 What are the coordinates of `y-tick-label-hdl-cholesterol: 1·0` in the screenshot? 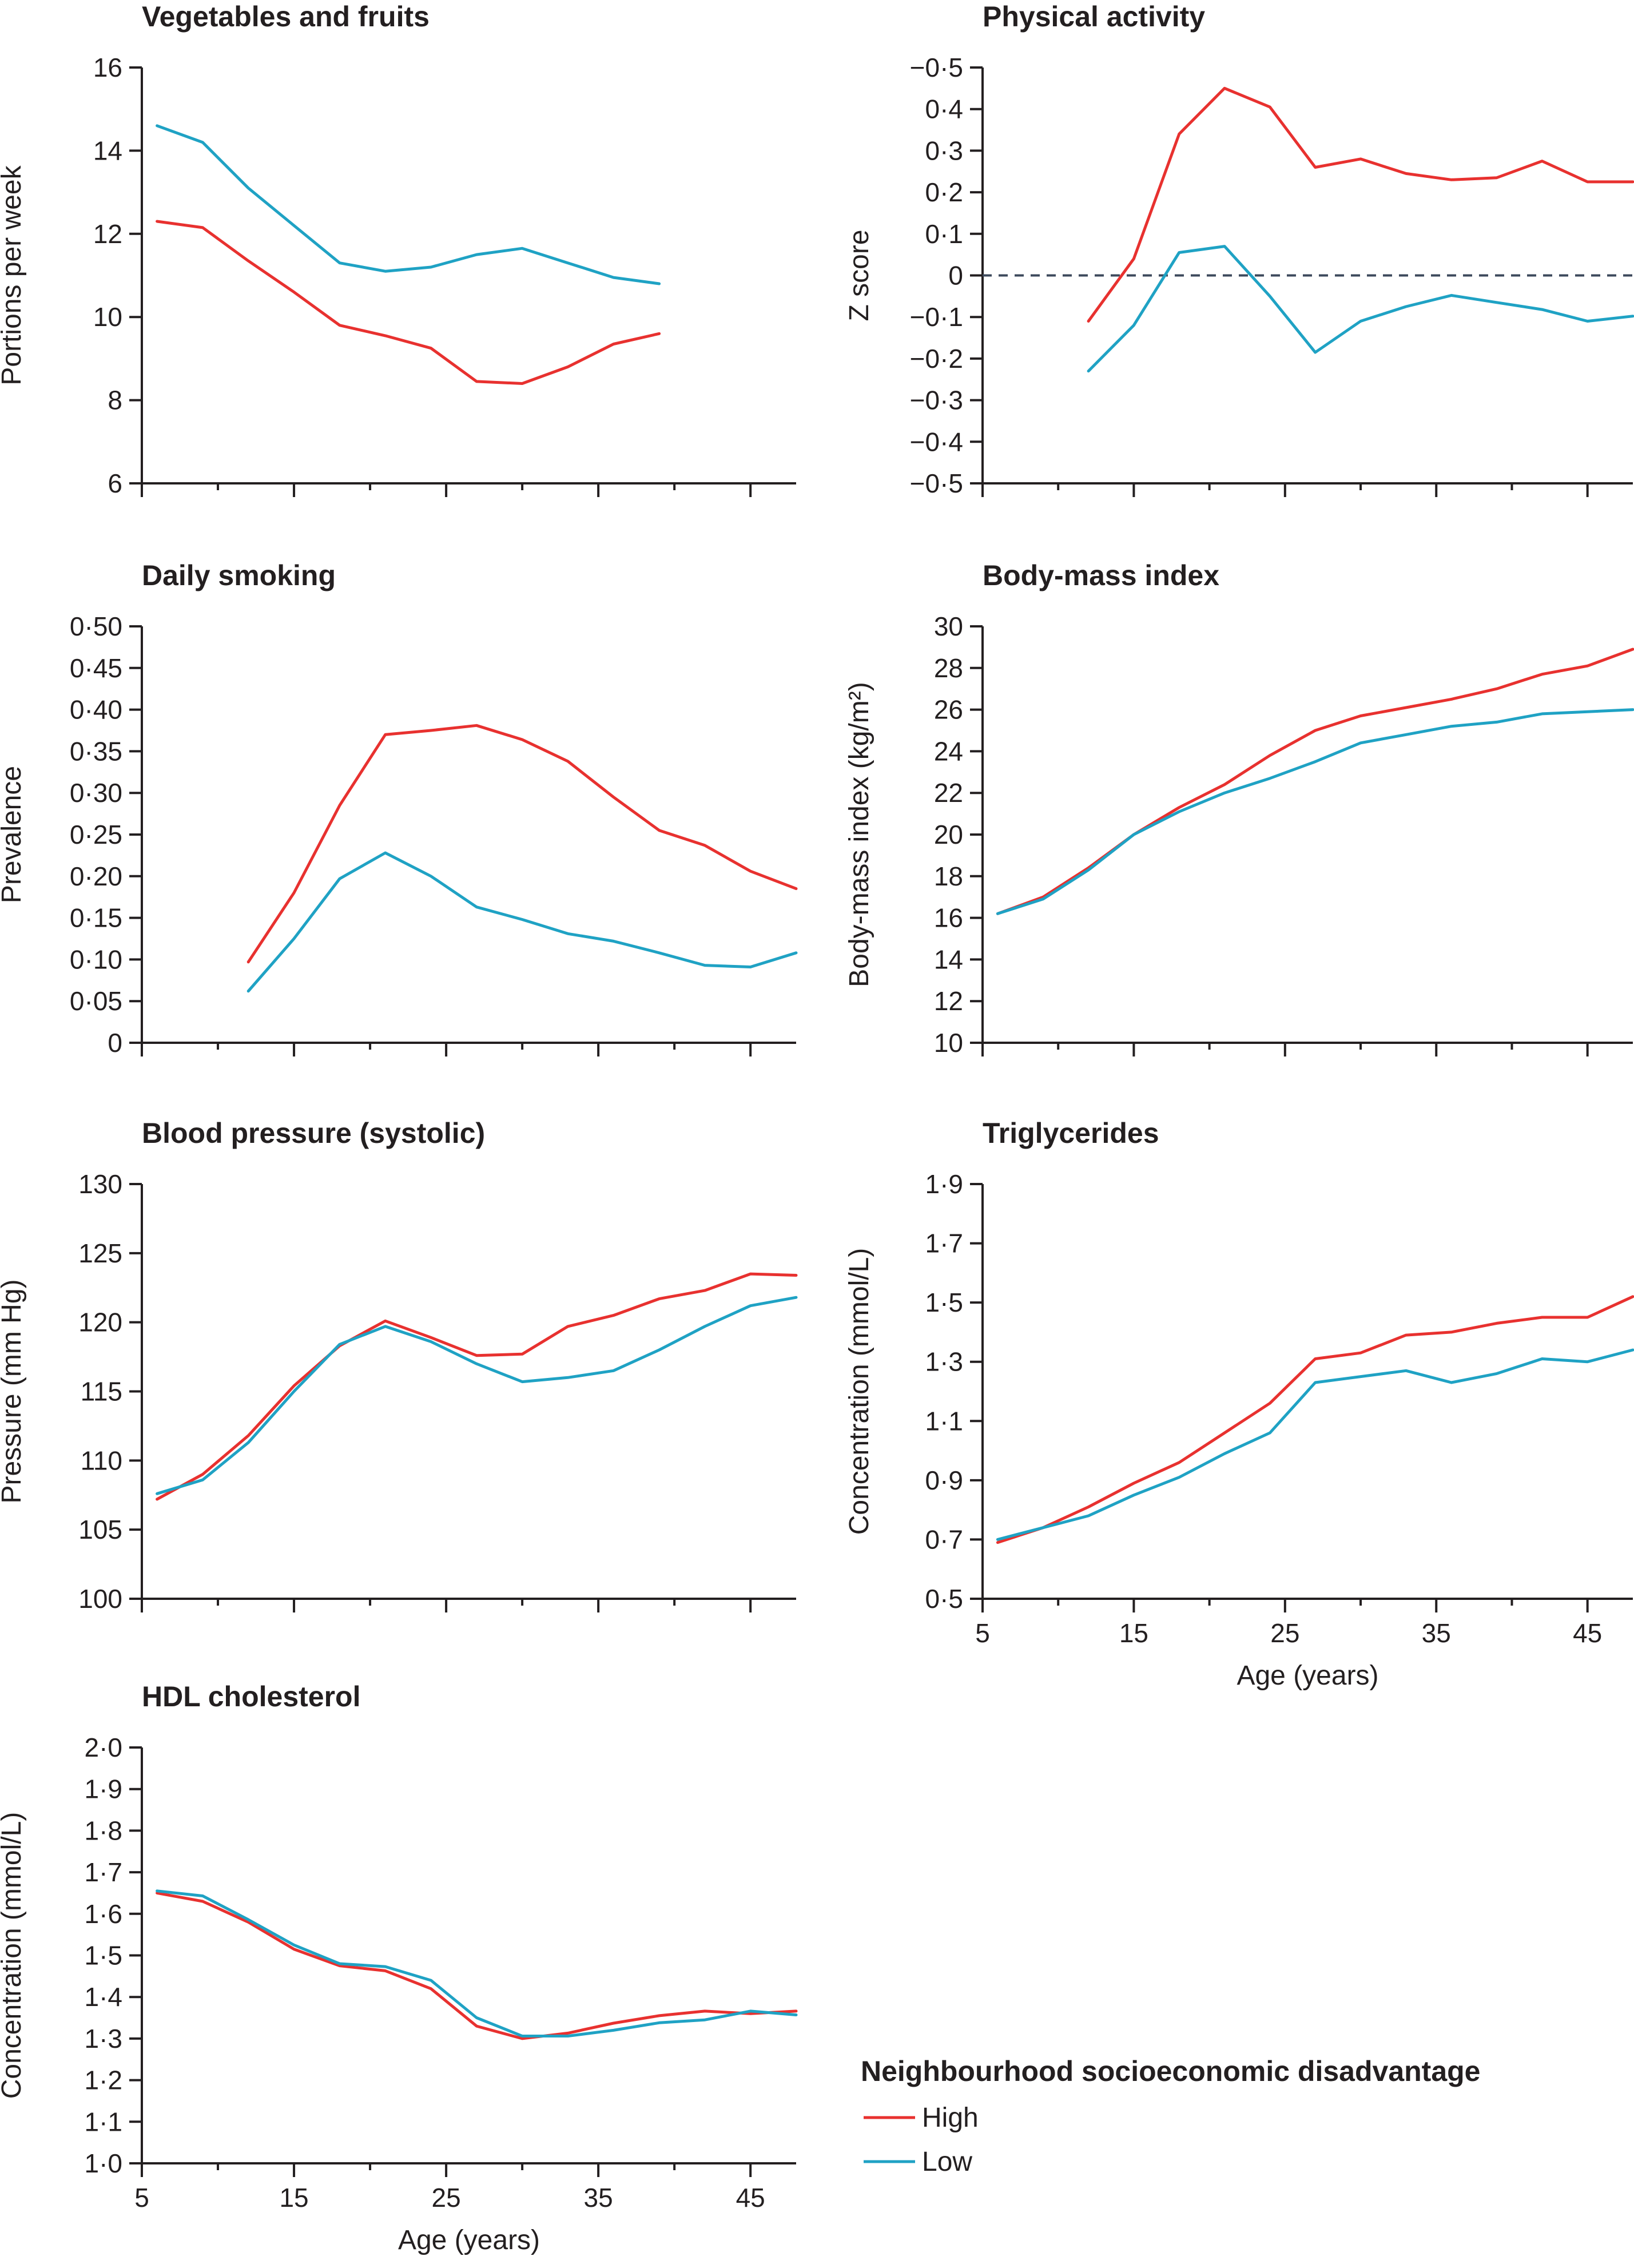 It's located at (104, 2163).